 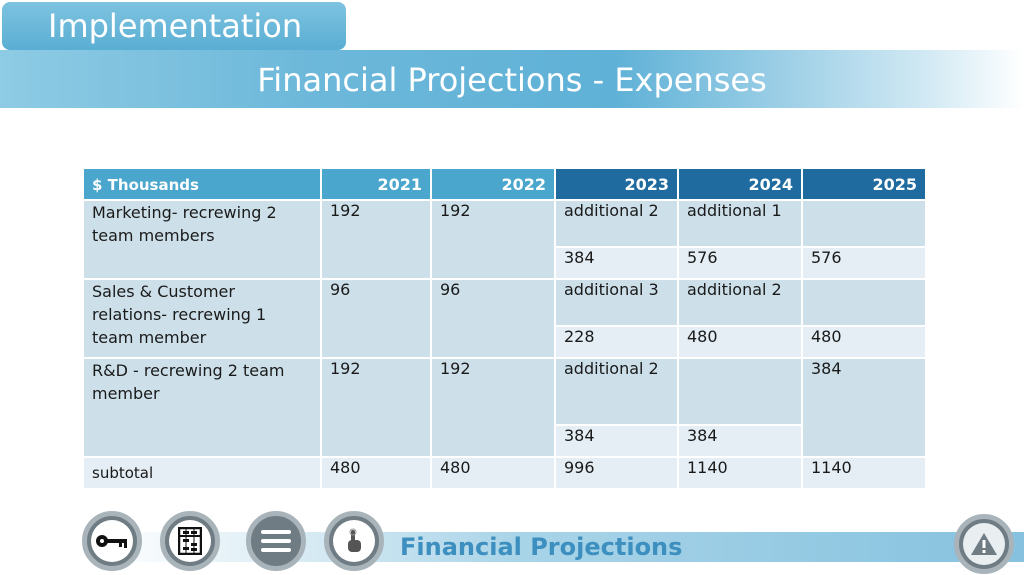 What do you see at coordinates (493, 473) in the screenshot?
I see `subtotal-2022: 480` at bounding box center [493, 473].